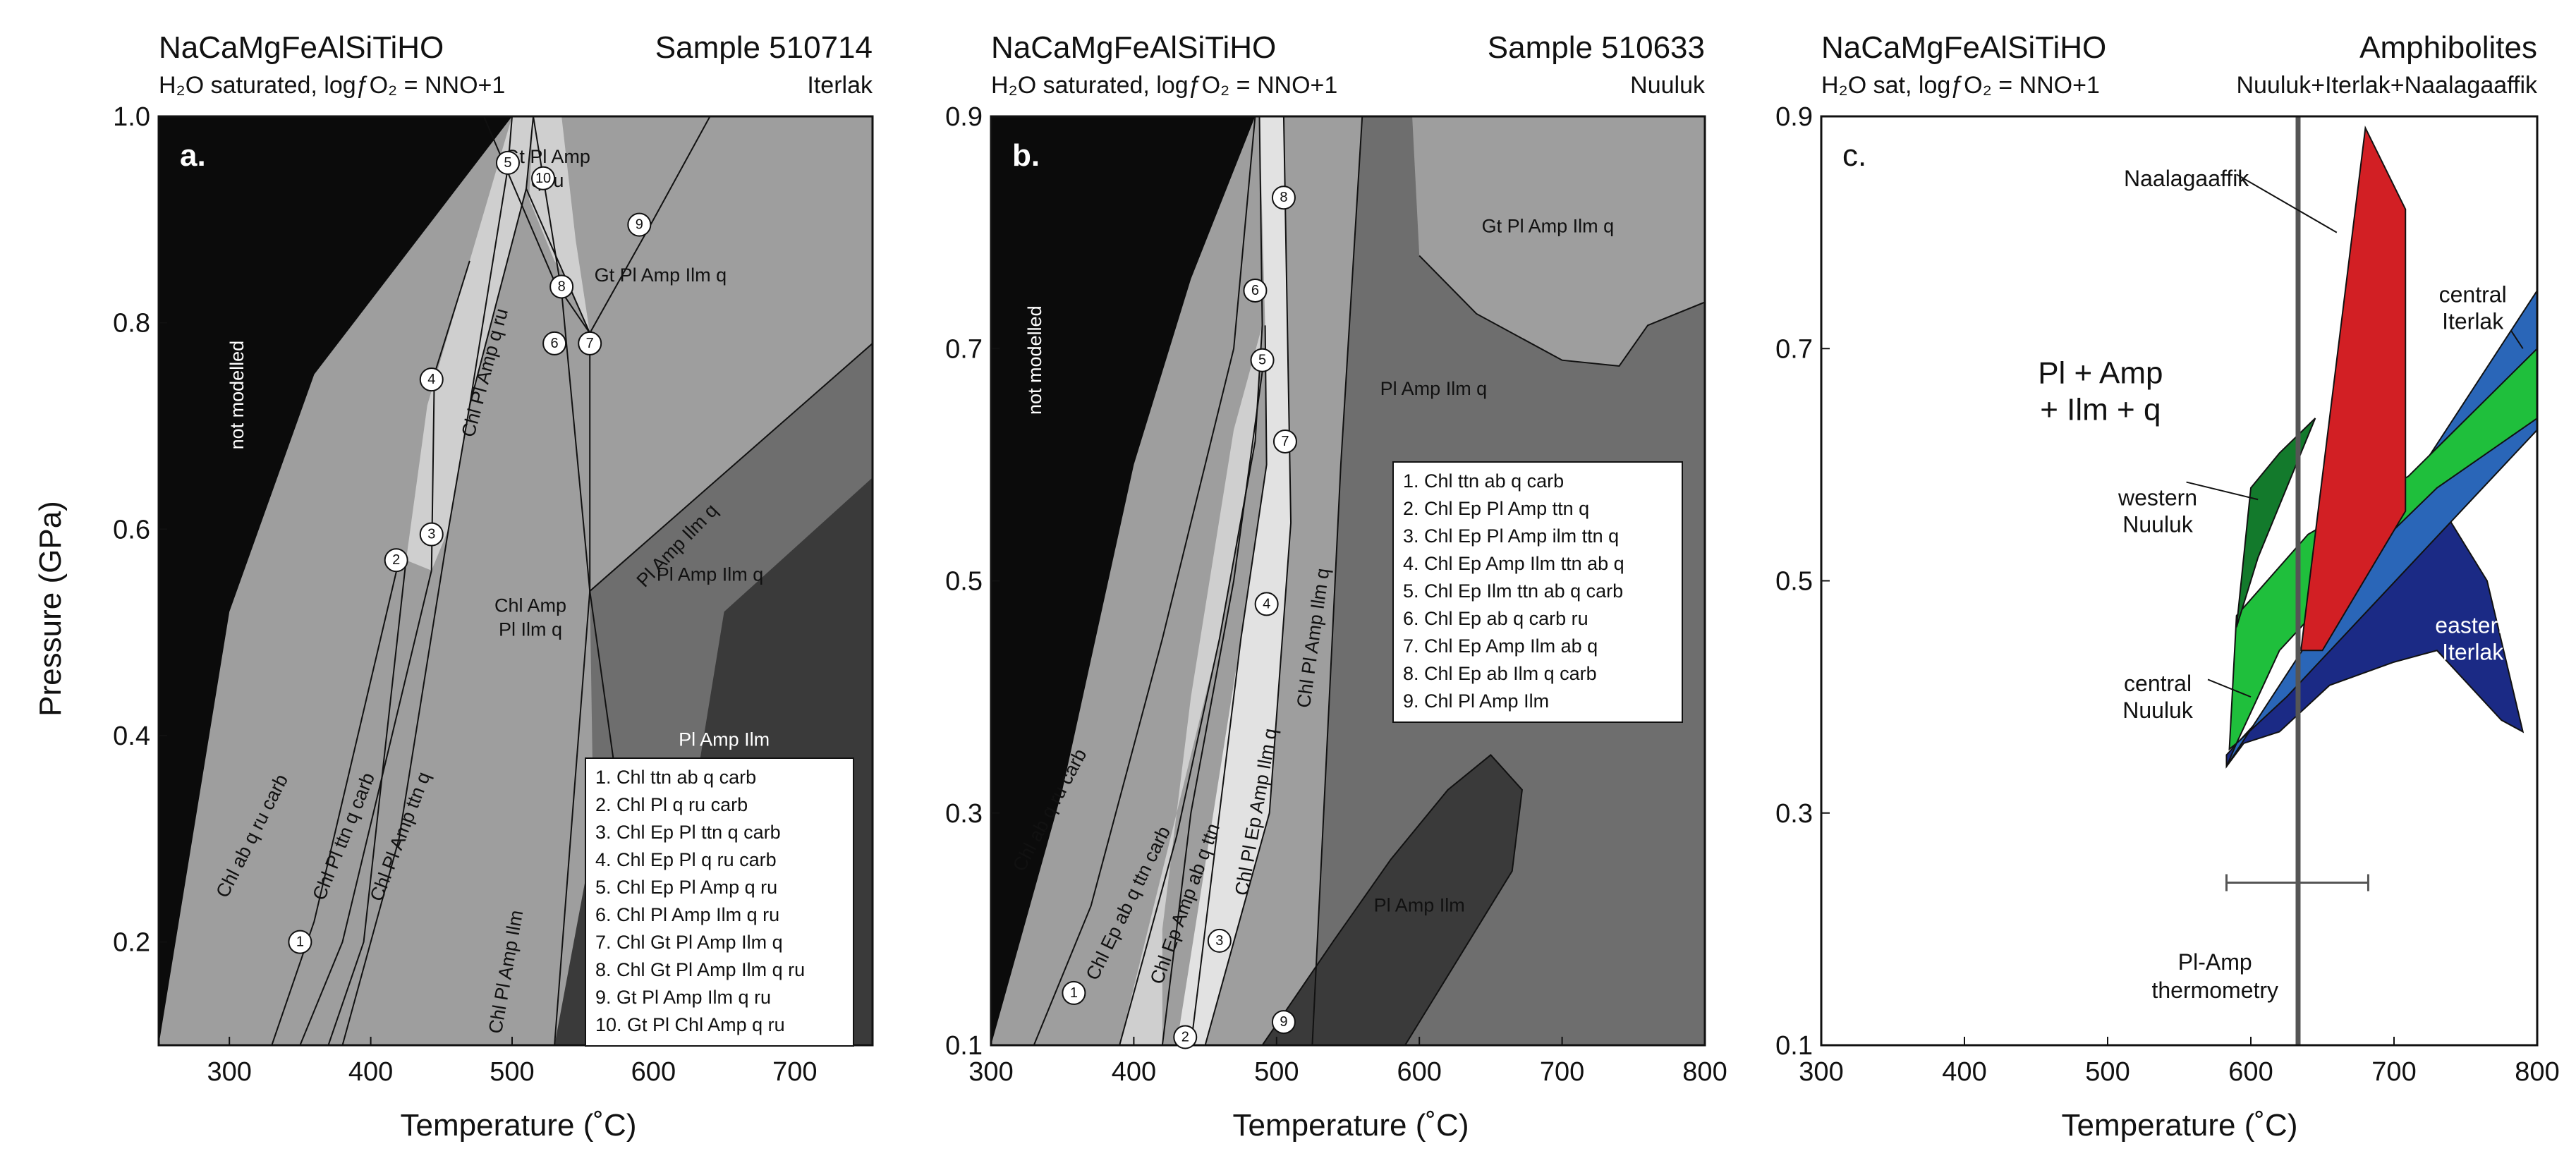  I want to click on panel-b-sample: Sample 510633, so click(1596, 47).